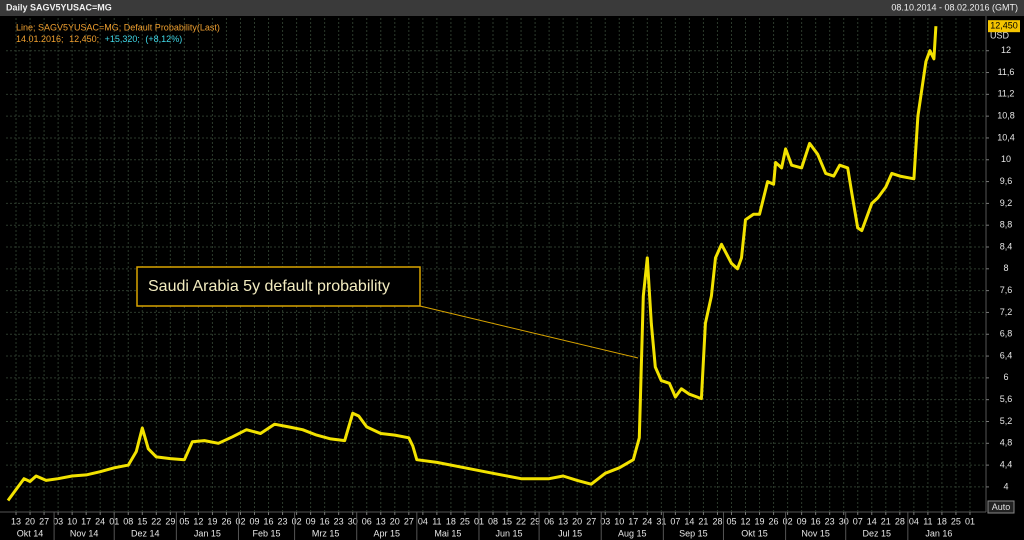  Describe the element at coordinates (1006, 399) in the screenshot. I see `y-tick-label: 5,6` at that location.